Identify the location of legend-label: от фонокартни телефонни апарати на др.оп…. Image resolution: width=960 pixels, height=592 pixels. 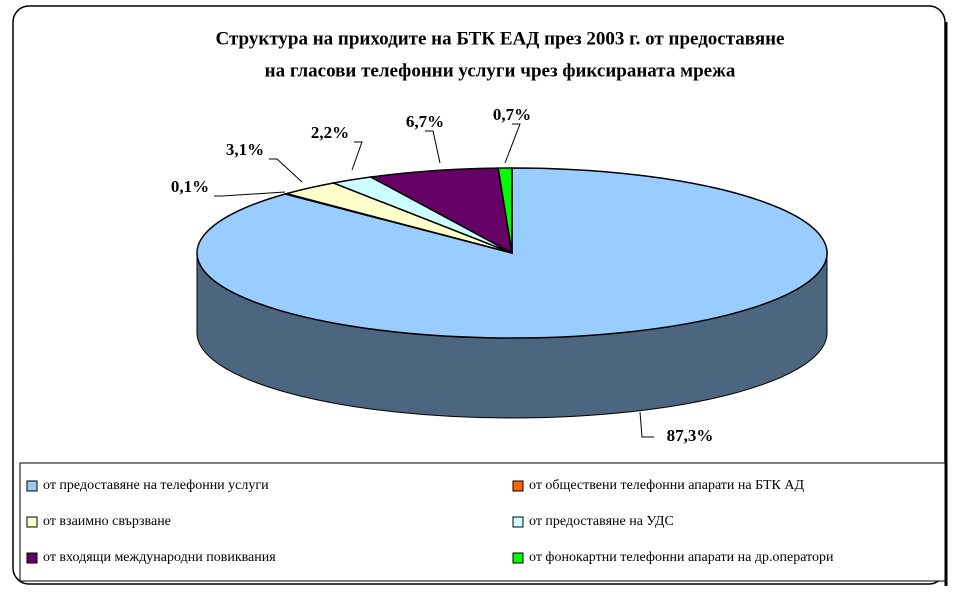
(681, 557).